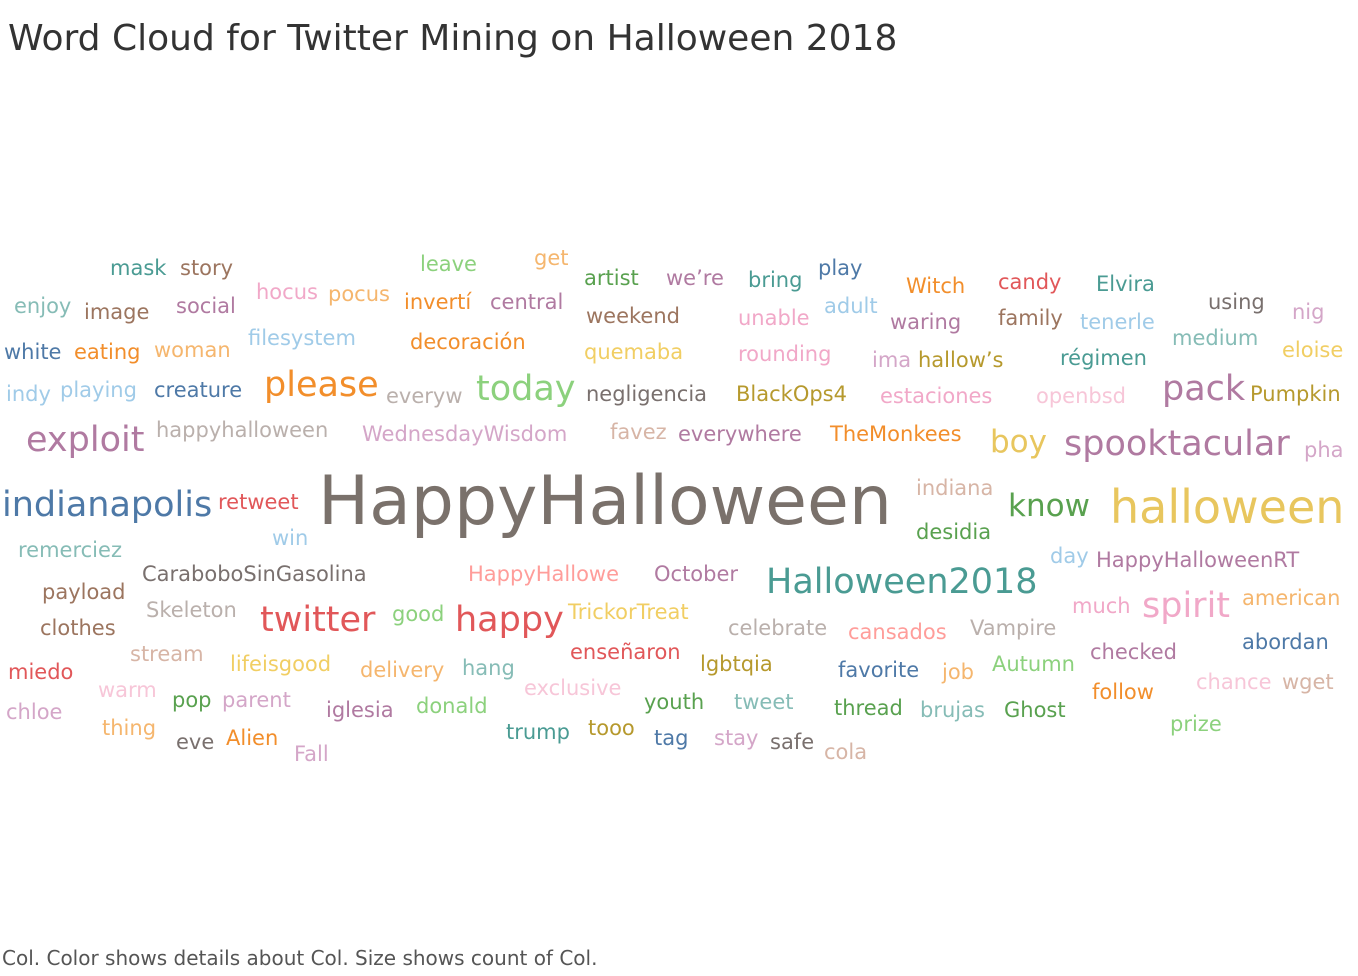 Image resolution: width=1358 pixels, height=976 pixels. Describe the element at coordinates (290, 538) in the screenshot. I see `word-71: win` at that location.